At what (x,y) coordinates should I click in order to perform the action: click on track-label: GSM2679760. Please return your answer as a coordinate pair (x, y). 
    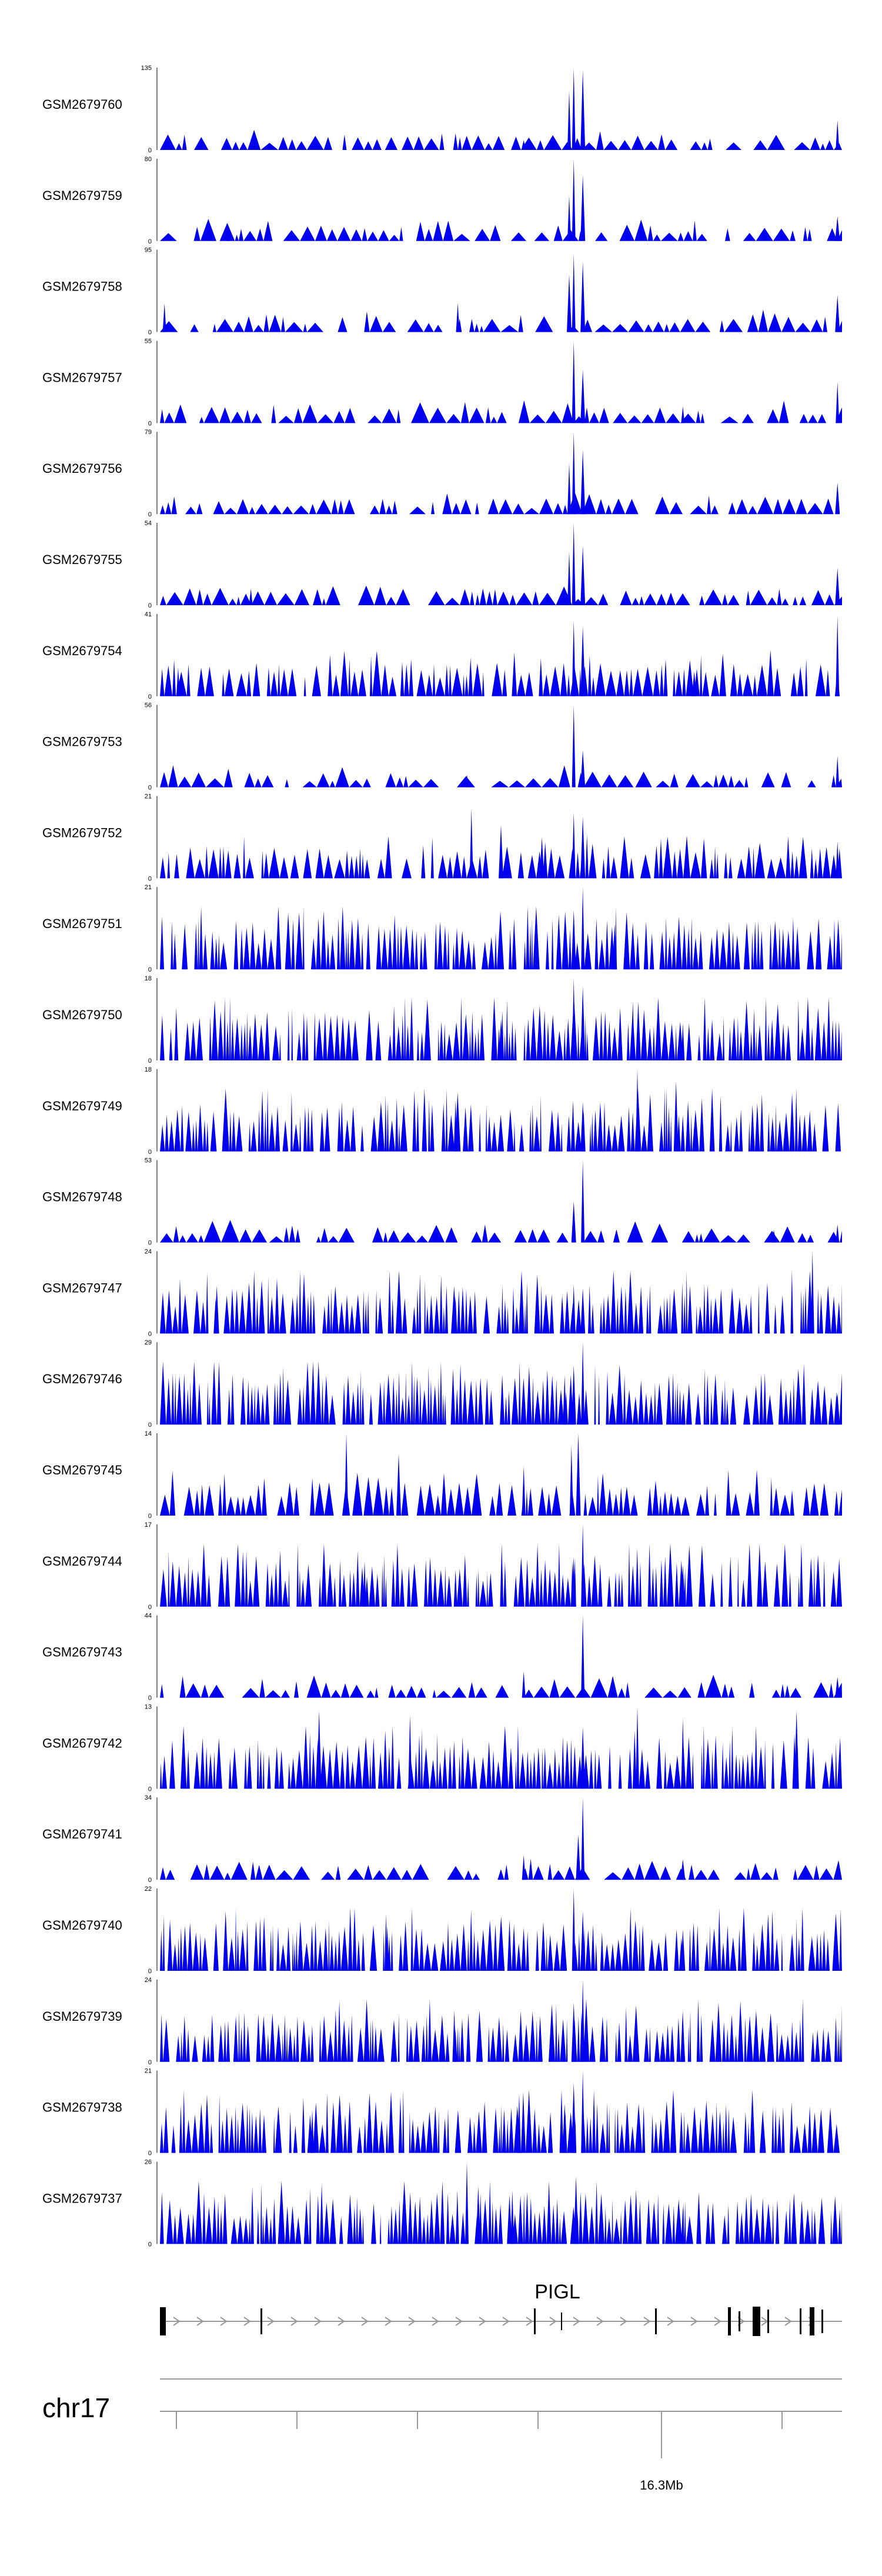
    Looking at the image, I should click on (82, 104).